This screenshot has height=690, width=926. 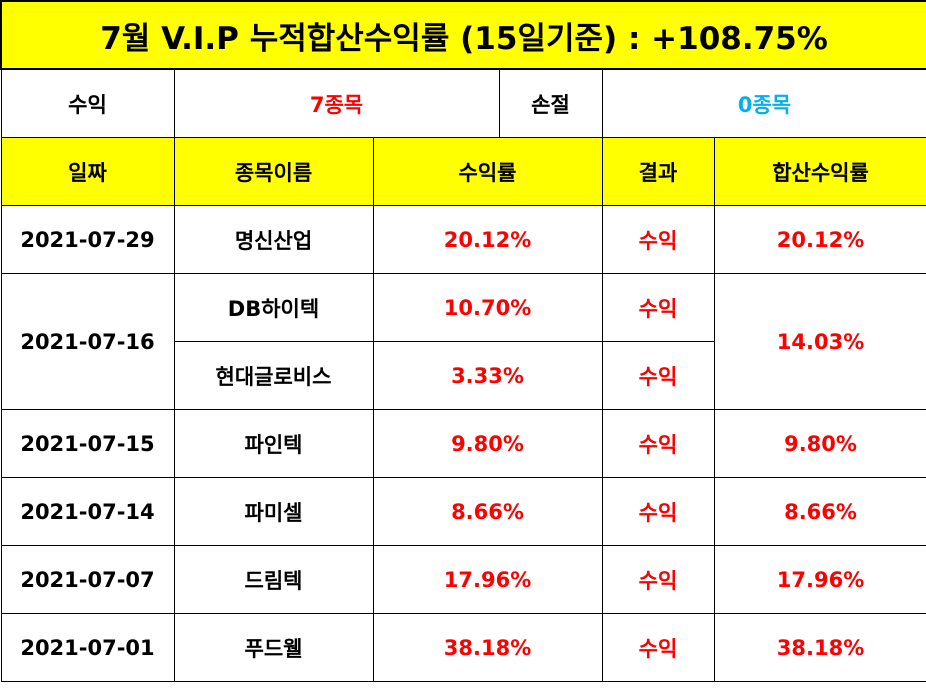 I want to click on return-cell: 3.33%, so click(x=487, y=375).